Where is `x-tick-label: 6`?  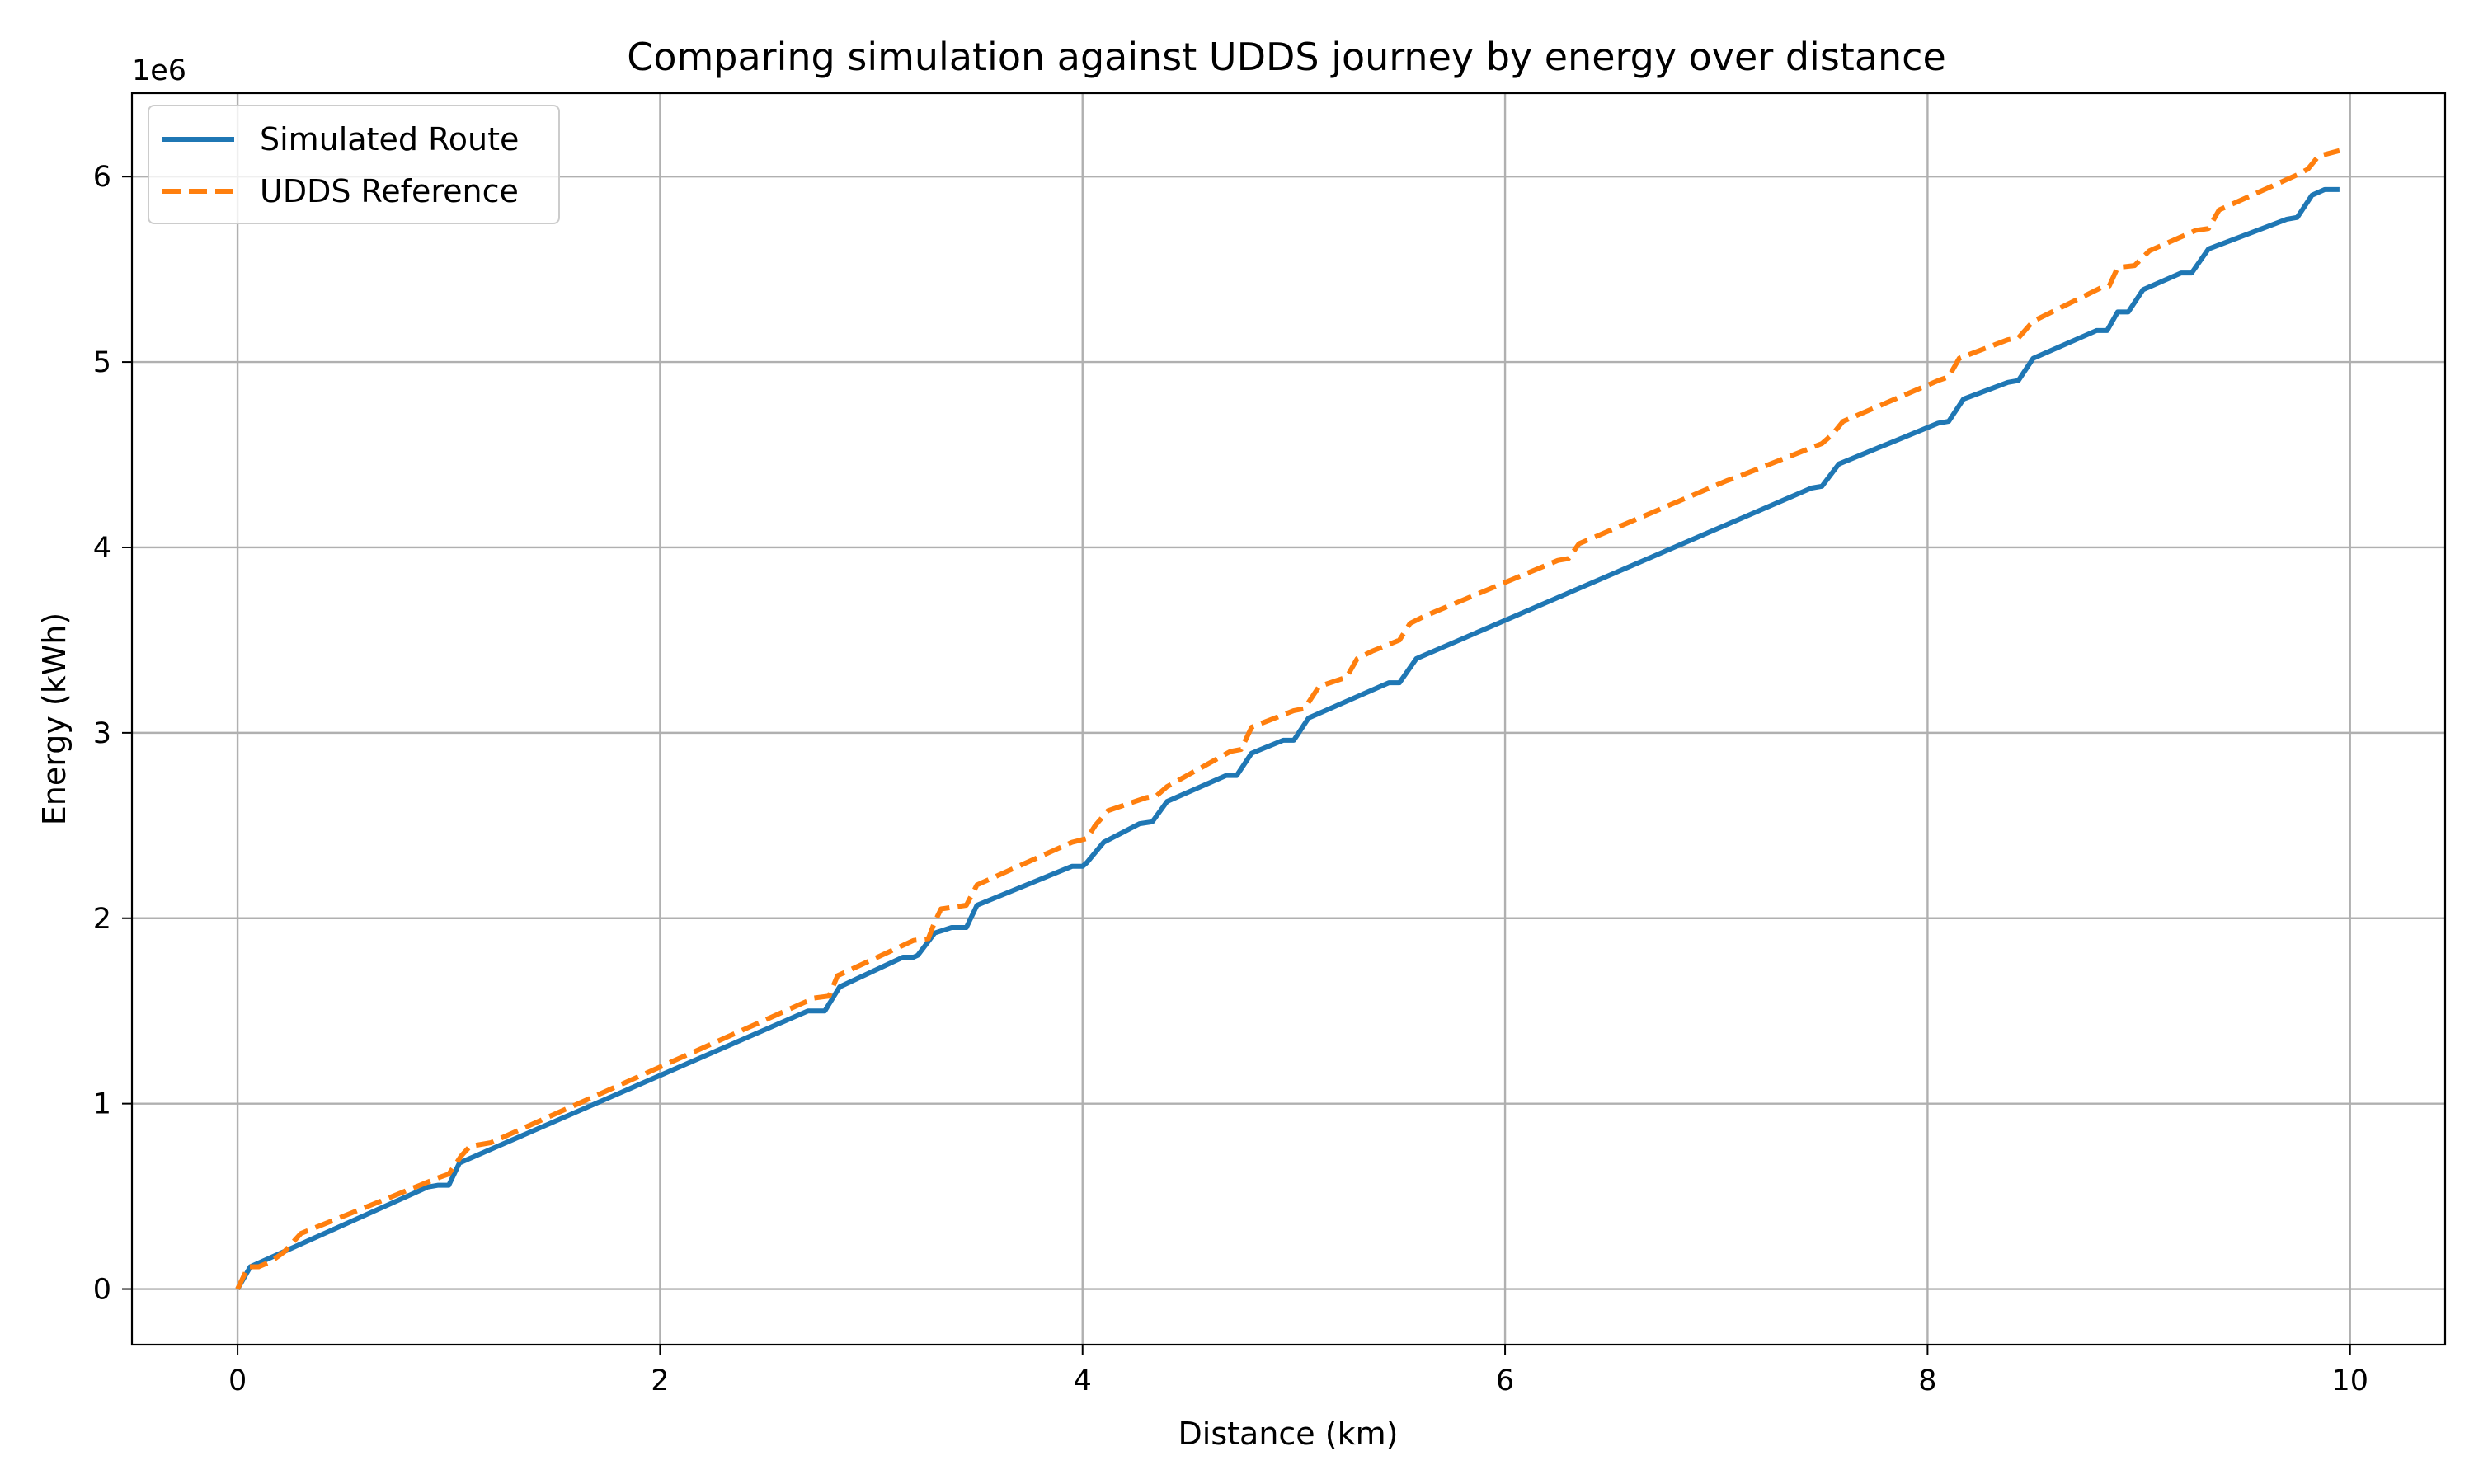 x-tick-label: 6 is located at coordinates (1505, 1380).